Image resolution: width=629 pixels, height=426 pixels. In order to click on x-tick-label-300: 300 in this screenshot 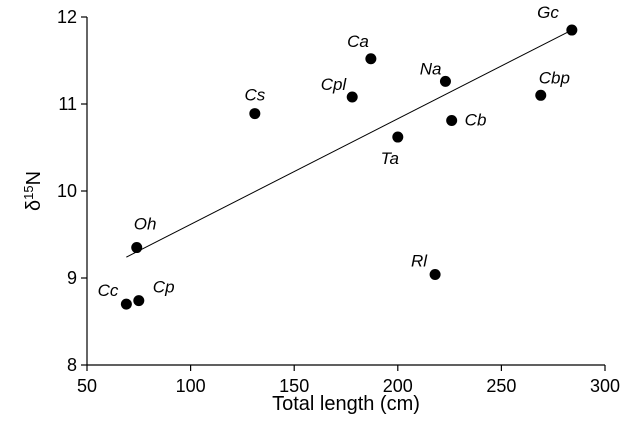, I will do `click(605, 386)`.